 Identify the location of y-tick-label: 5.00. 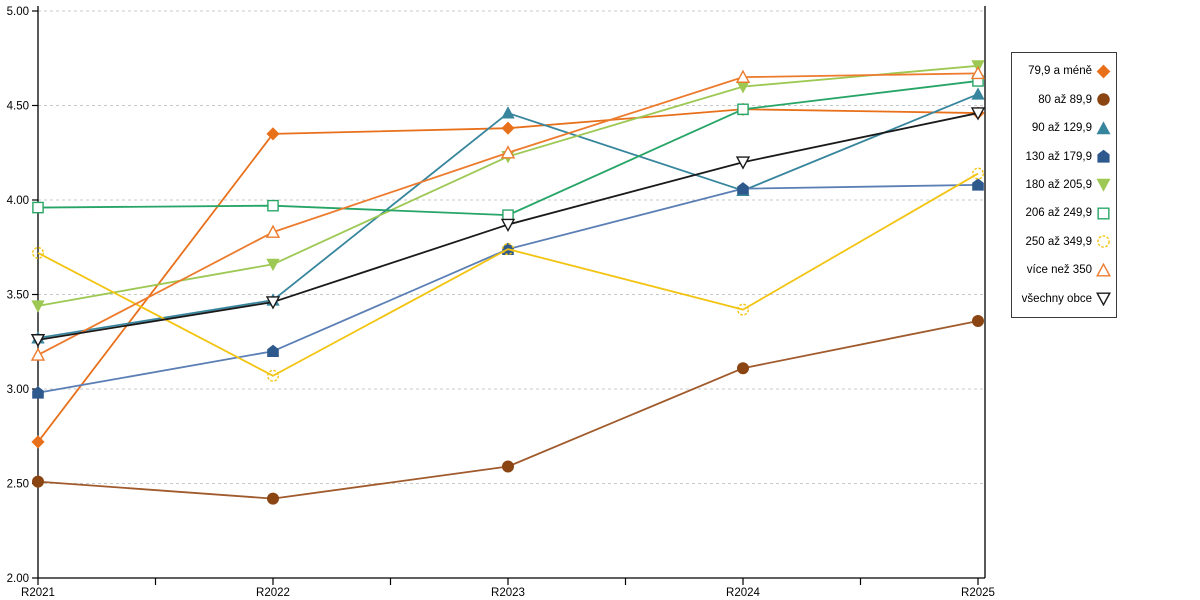
(18, 12).